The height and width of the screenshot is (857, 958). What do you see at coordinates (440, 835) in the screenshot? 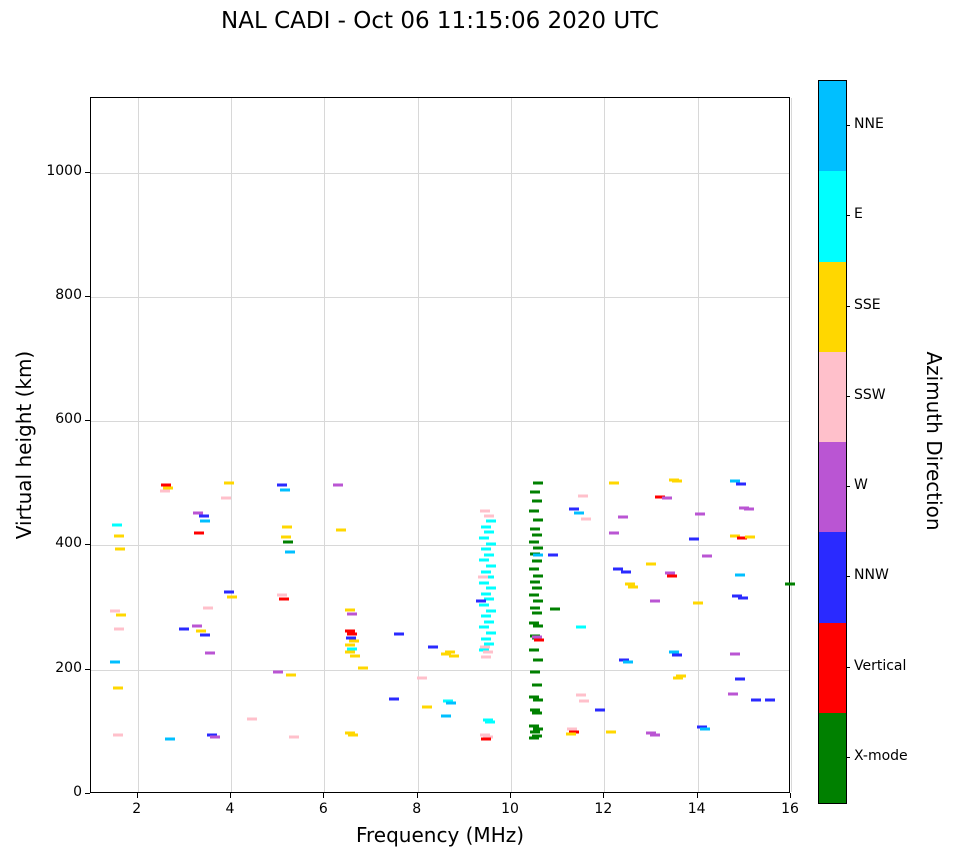
I see `x-axis-label: Frequency (MHz)` at bounding box center [440, 835].